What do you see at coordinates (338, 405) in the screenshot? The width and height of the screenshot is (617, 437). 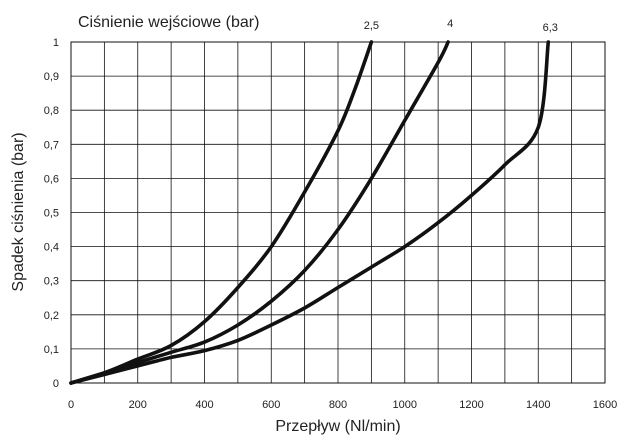 I see `x-tick-label: 800` at bounding box center [338, 405].